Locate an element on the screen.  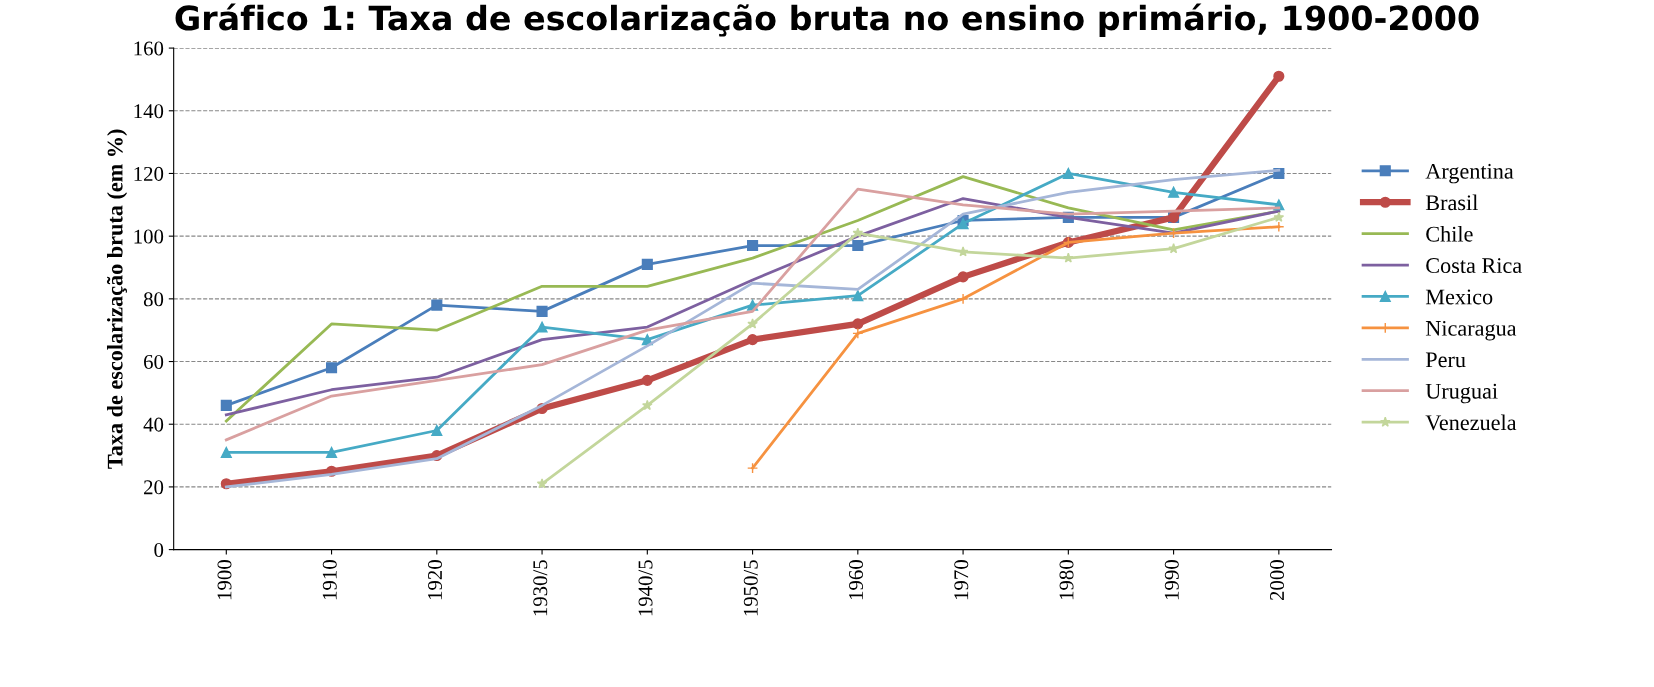
y-tick-label: 60 is located at coordinates (154, 361).